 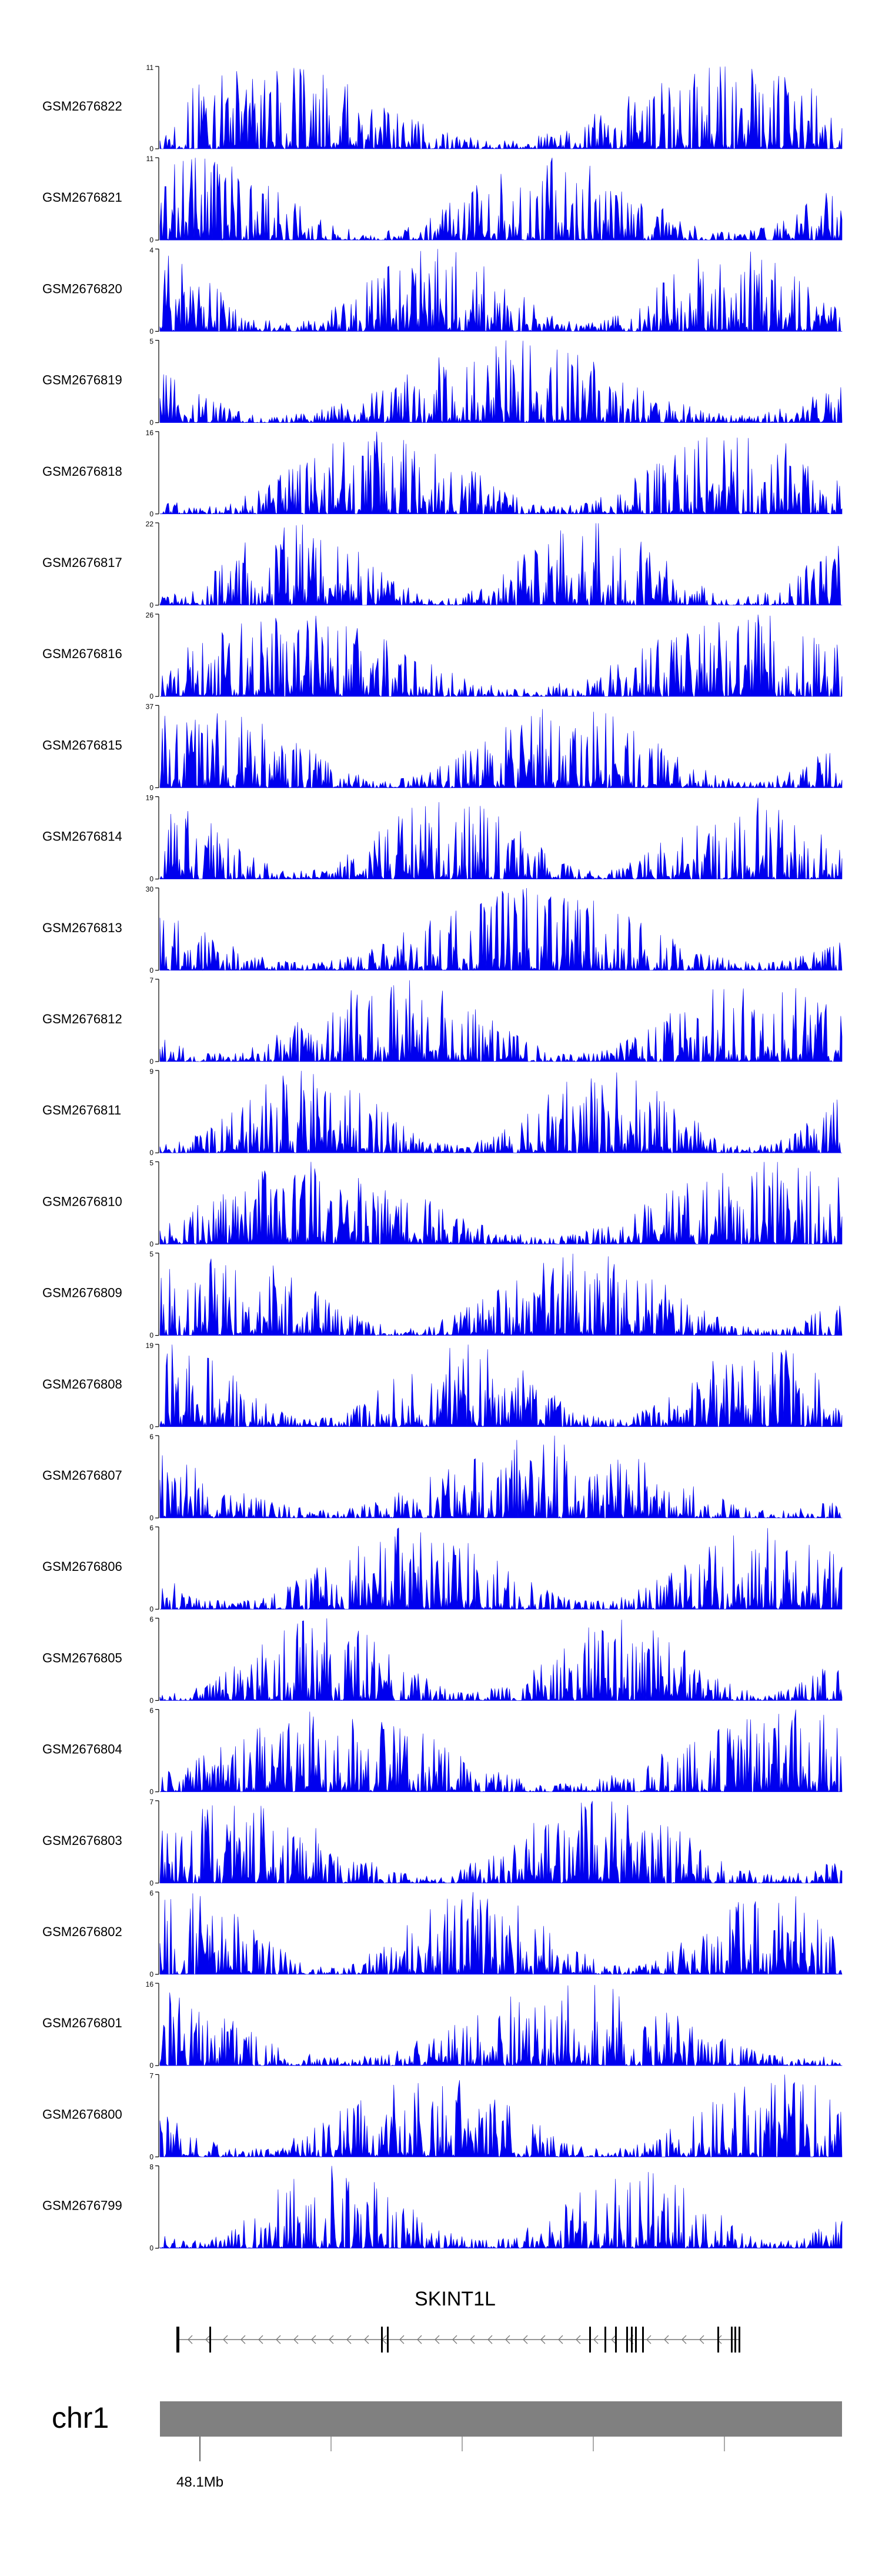 What do you see at coordinates (82, 2023) in the screenshot?
I see `track-label: GSM2676801` at bounding box center [82, 2023].